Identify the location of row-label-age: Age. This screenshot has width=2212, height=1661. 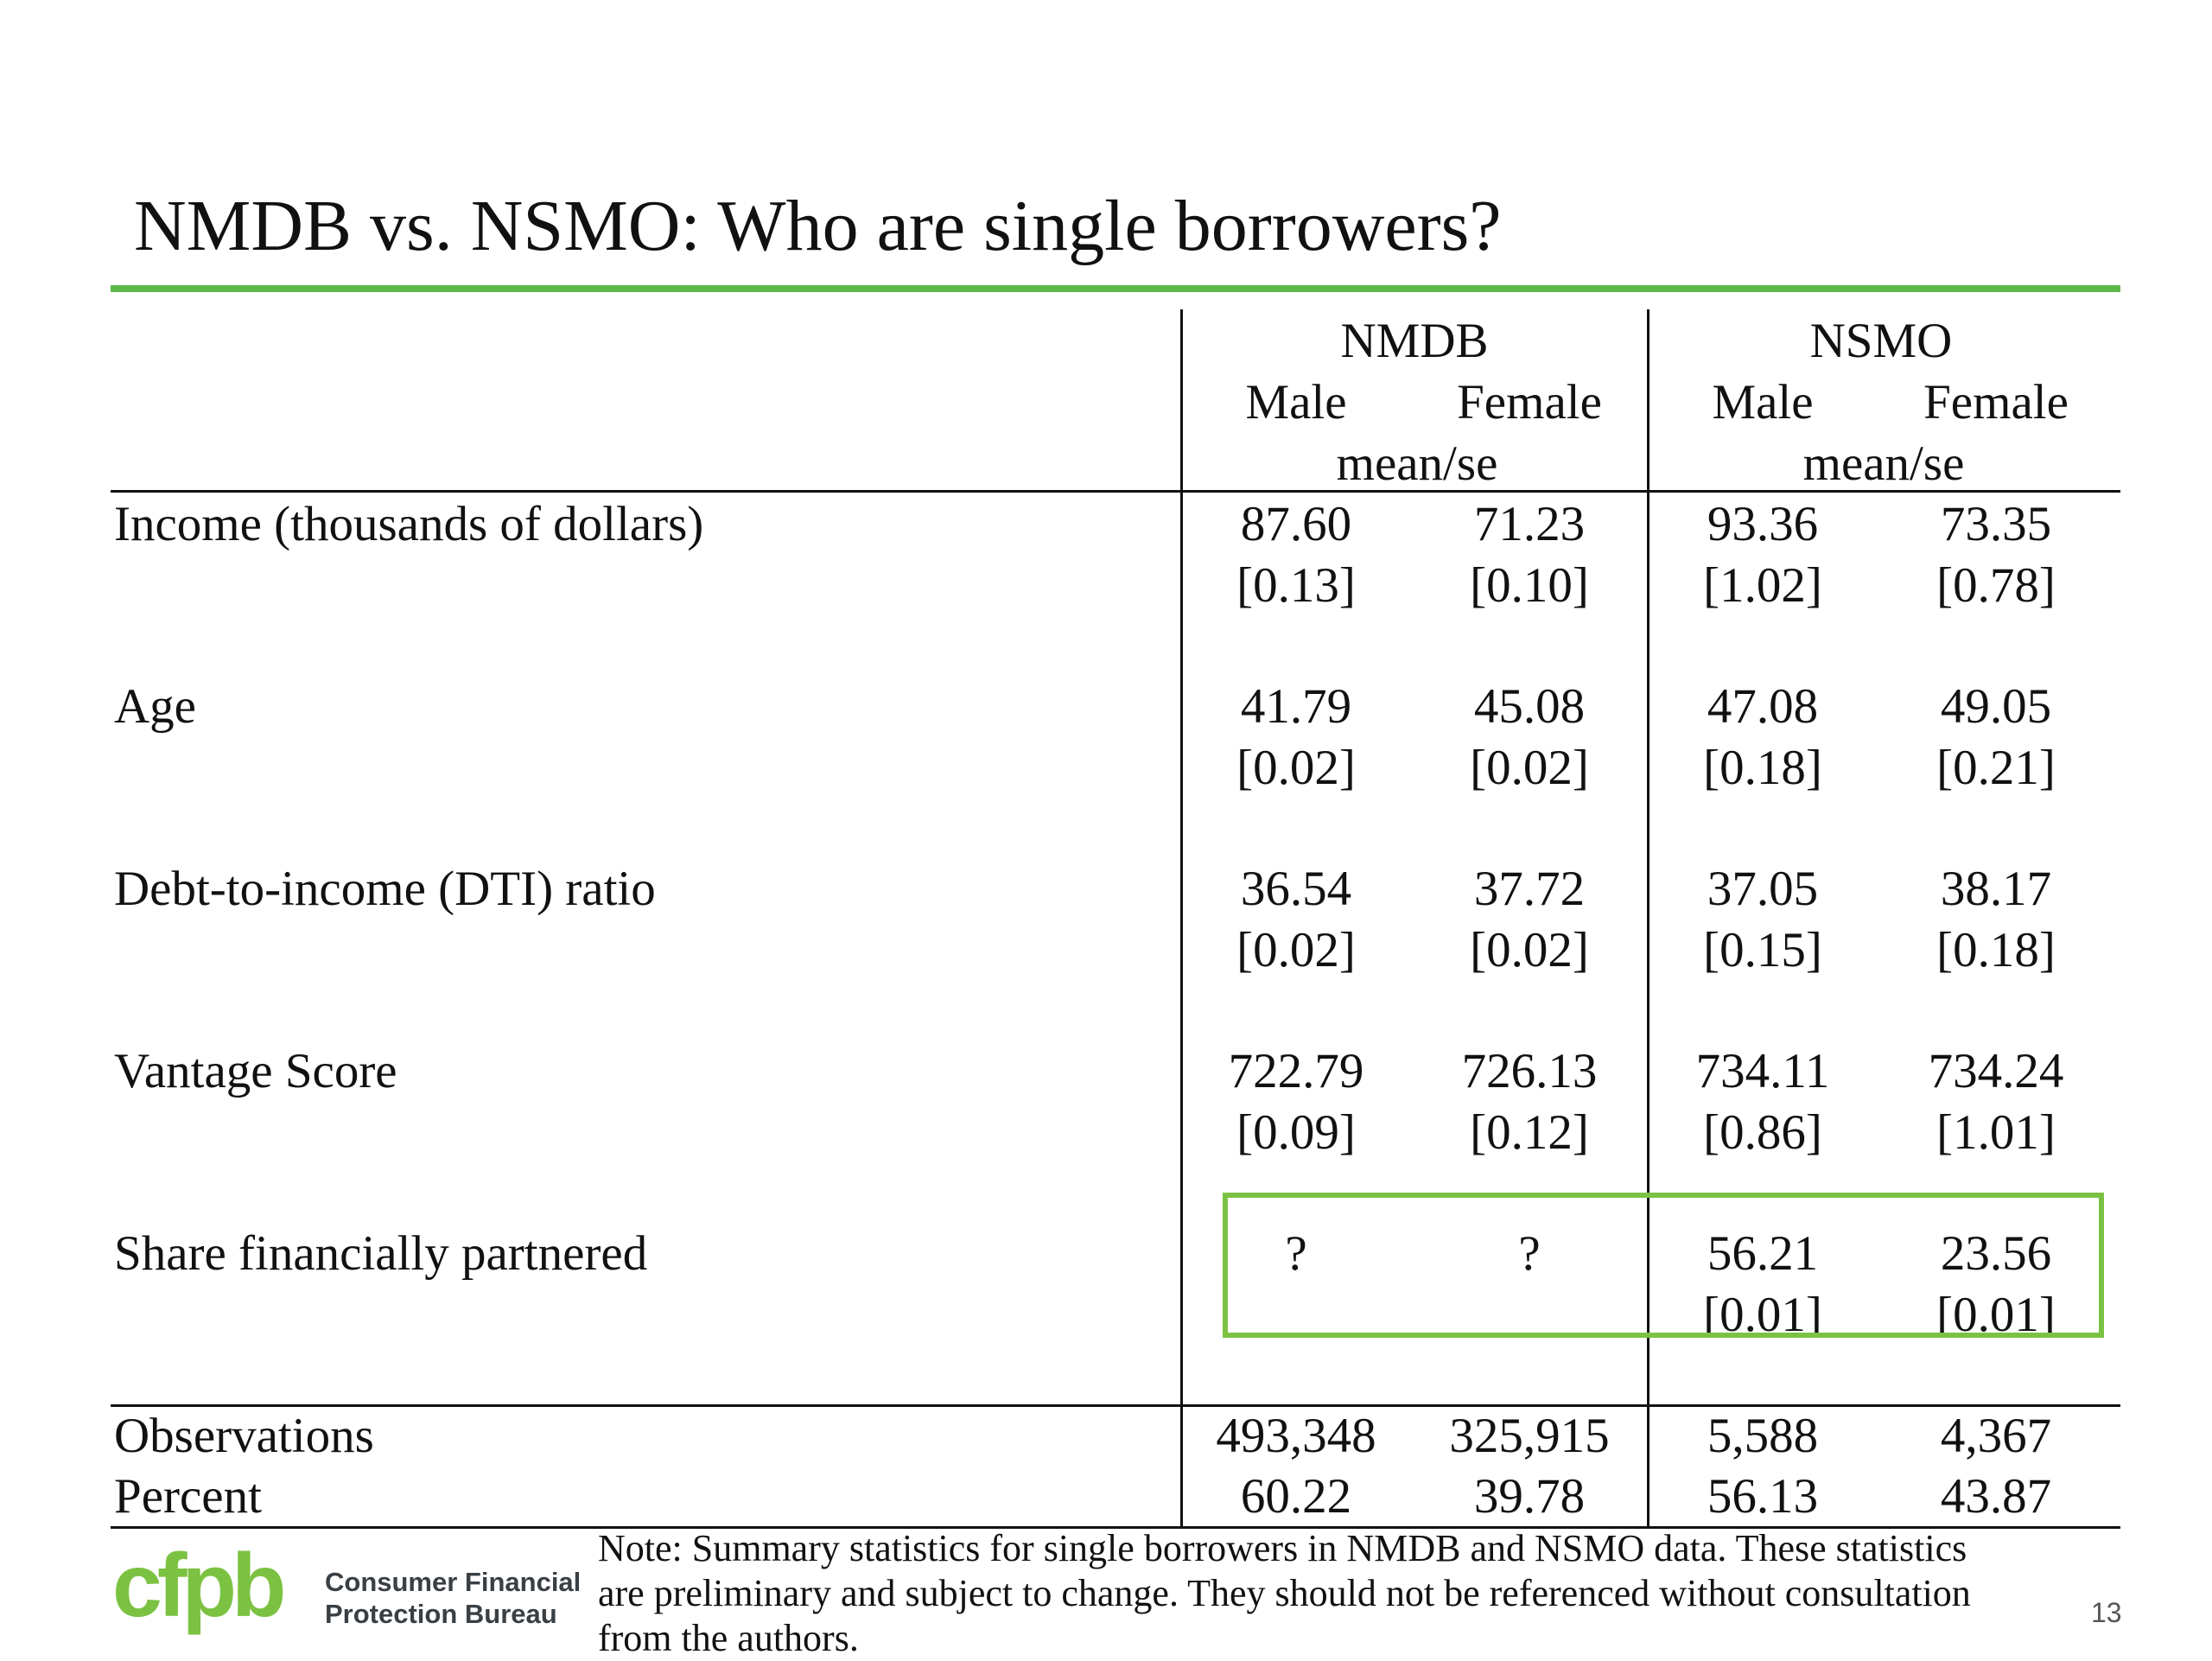
(155, 706).